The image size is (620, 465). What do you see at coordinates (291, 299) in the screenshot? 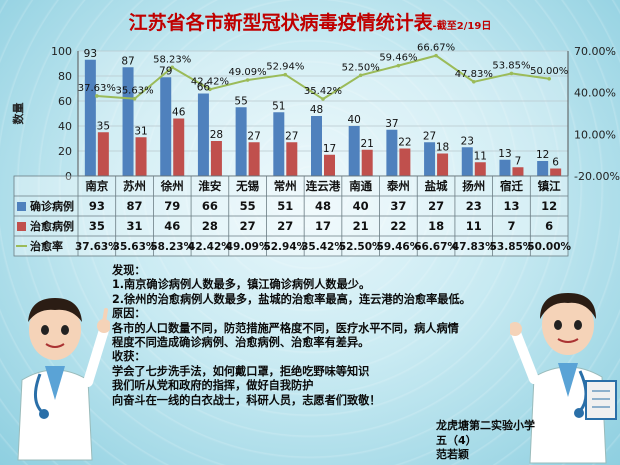
I see `note-line: 2.徐州的治愈病例人数最多，盐城的治愈率最高，连云港的治愈率最低。` at bounding box center [291, 299].